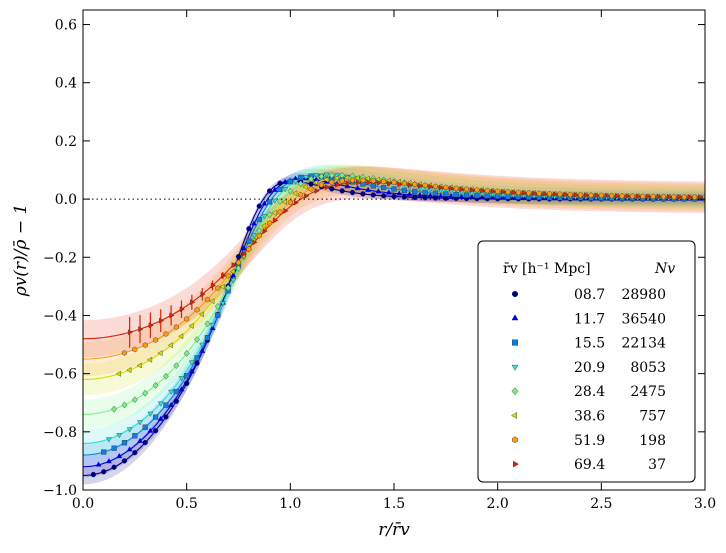 Image resolution: width=726 pixels, height=553 pixels. I want to click on x-tick-label: 1.0, so click(290, 504).